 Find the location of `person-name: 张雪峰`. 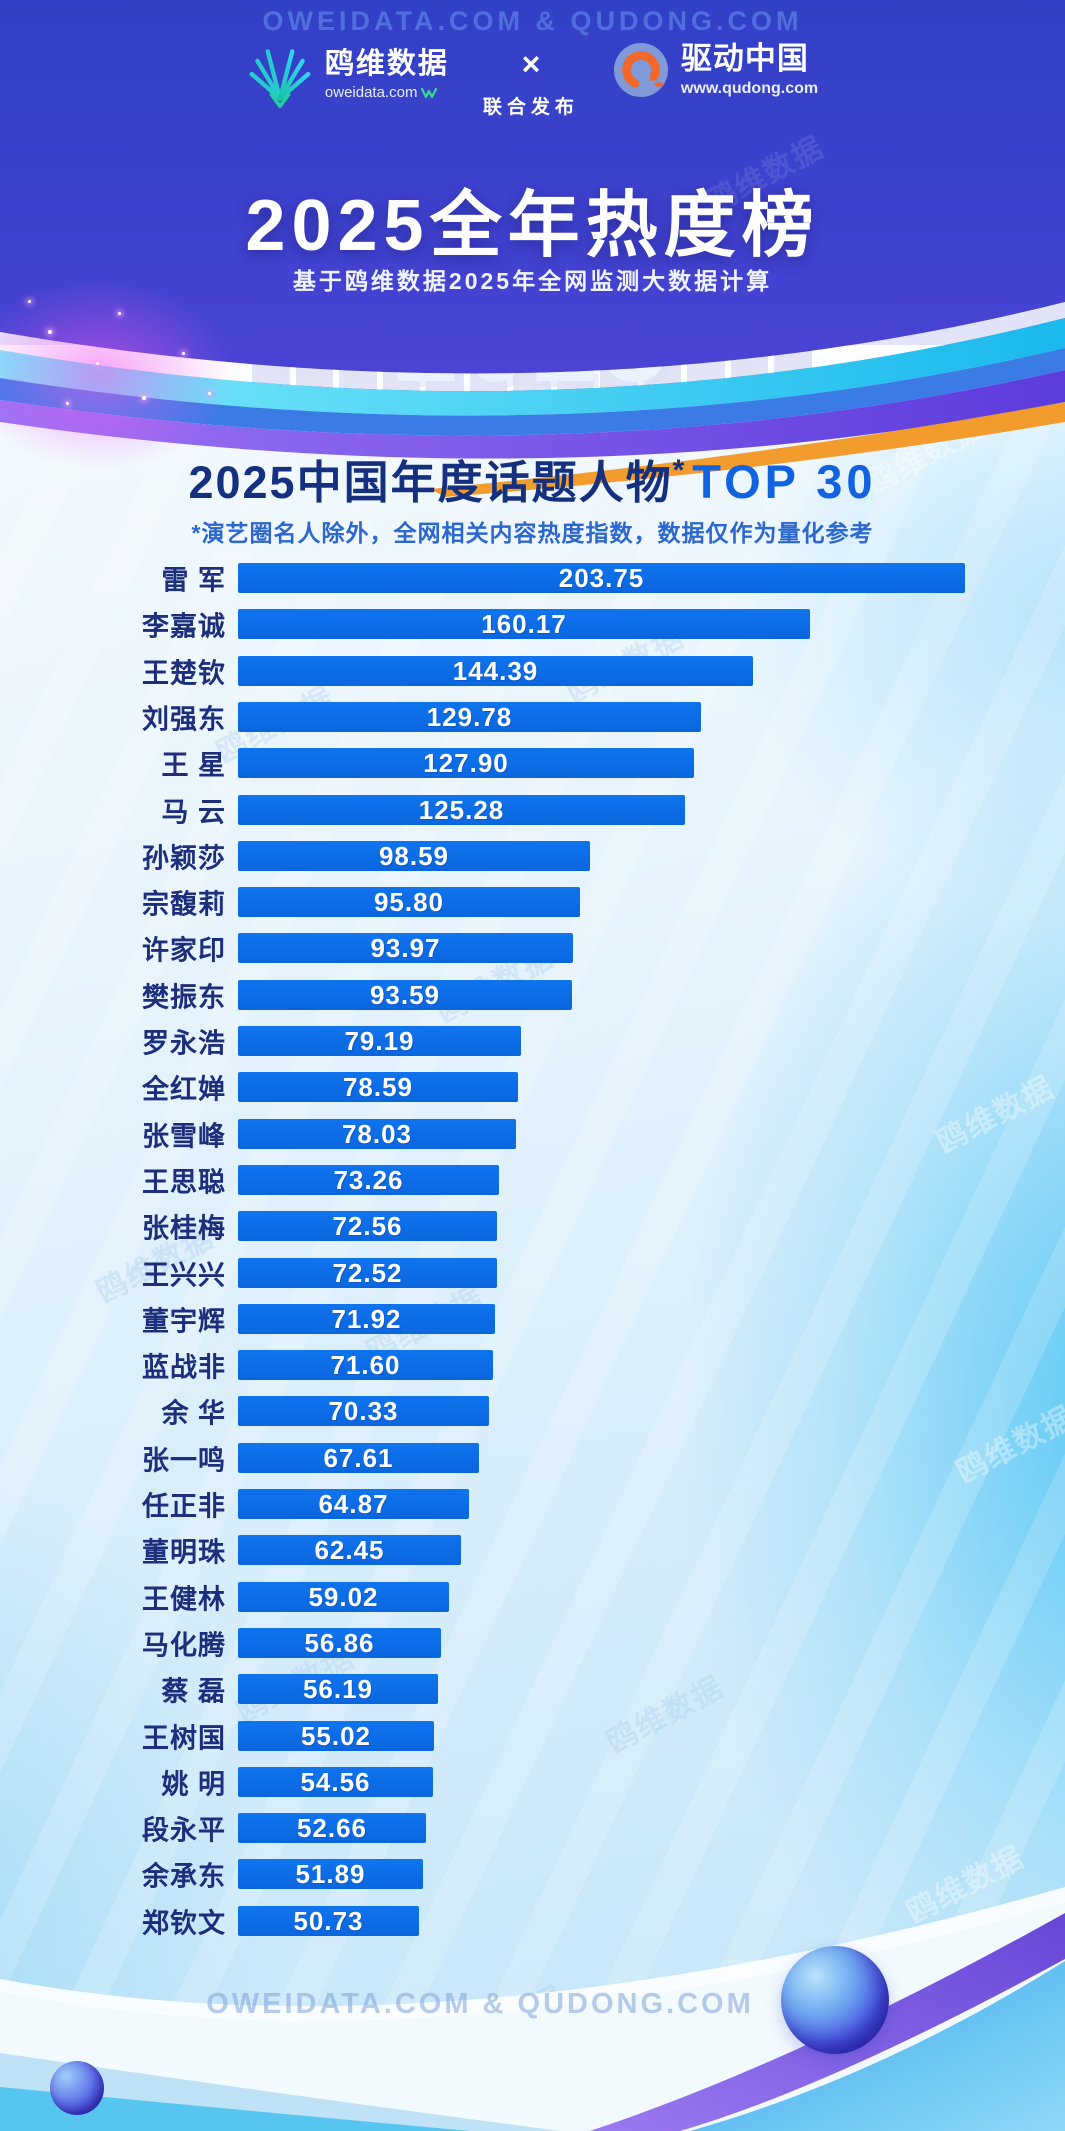

person-name: 张雪峰 is located at coordinates (184, 1136).